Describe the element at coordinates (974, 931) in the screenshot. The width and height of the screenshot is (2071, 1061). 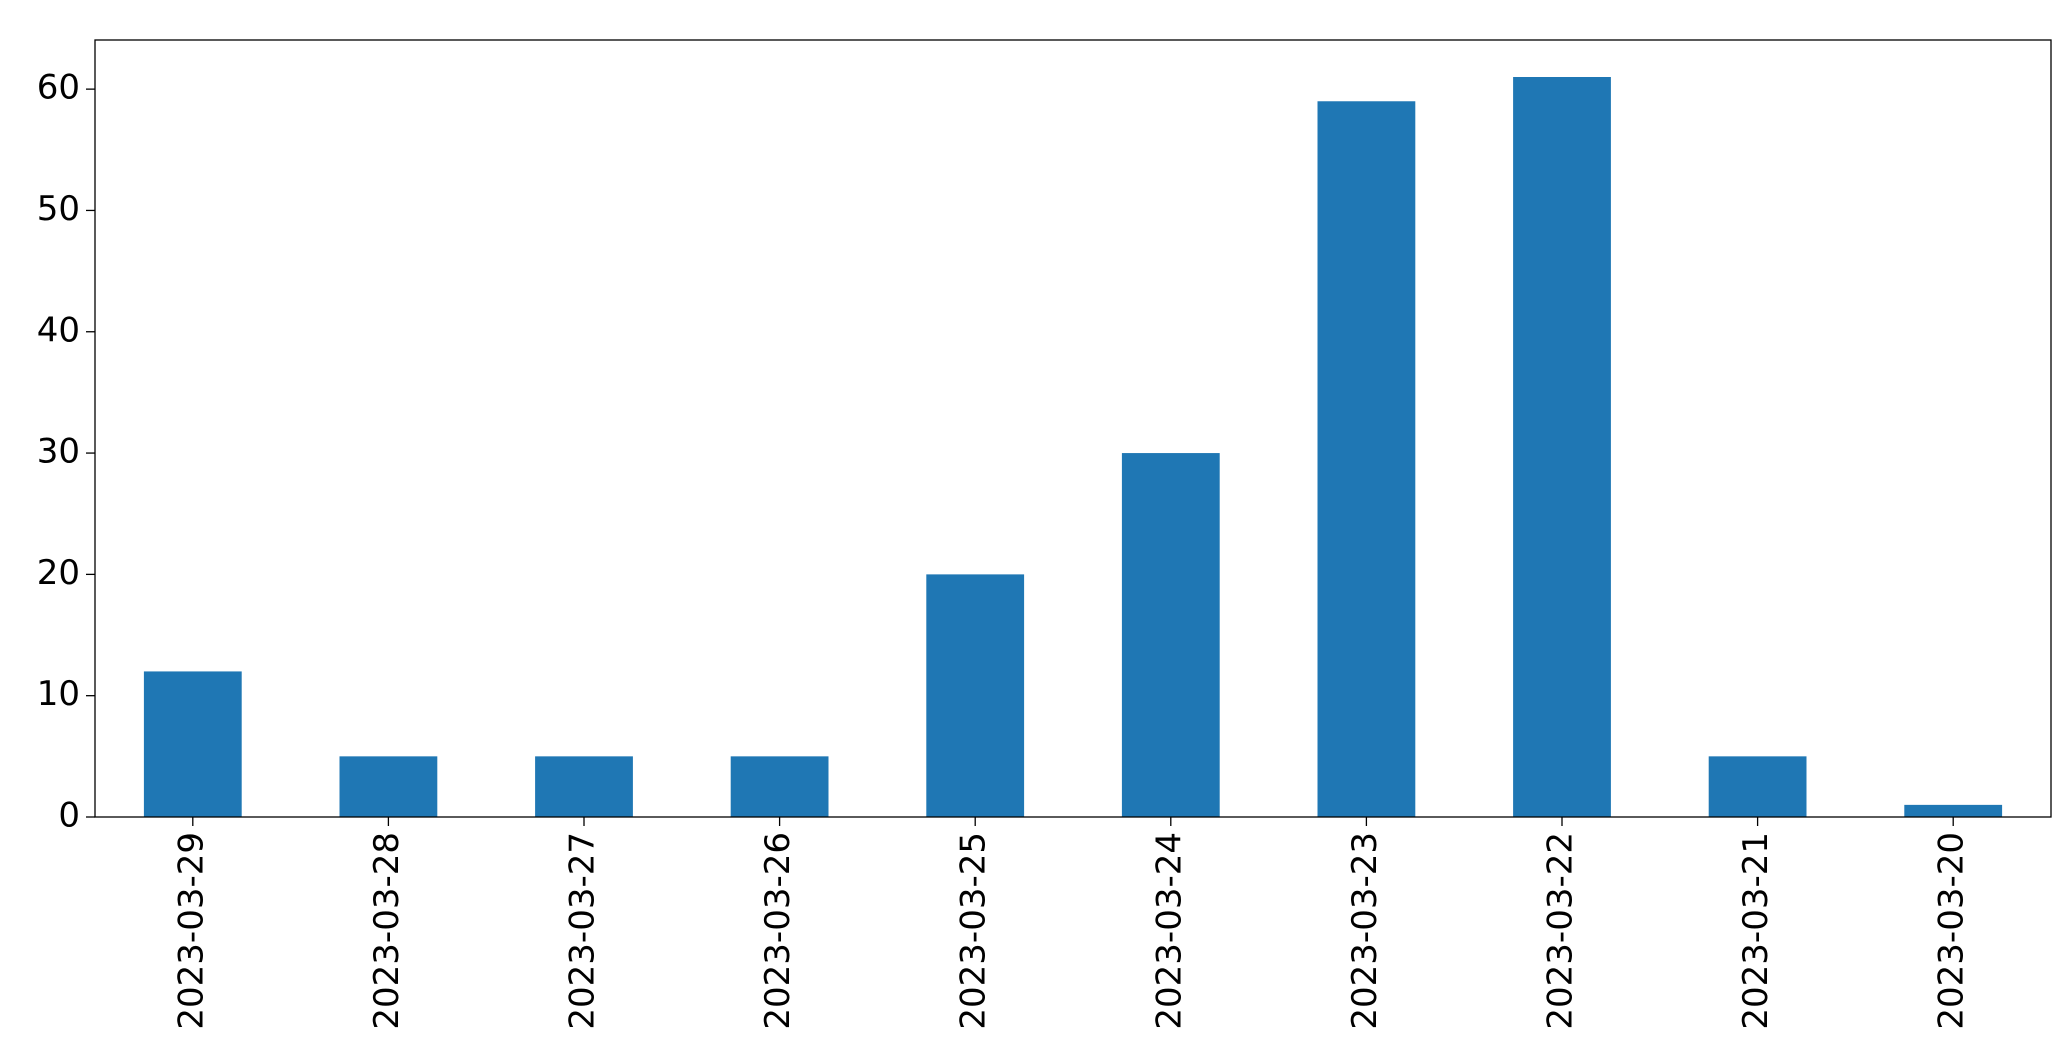
I see `x-tick-label: 2023-03-25` at that location.